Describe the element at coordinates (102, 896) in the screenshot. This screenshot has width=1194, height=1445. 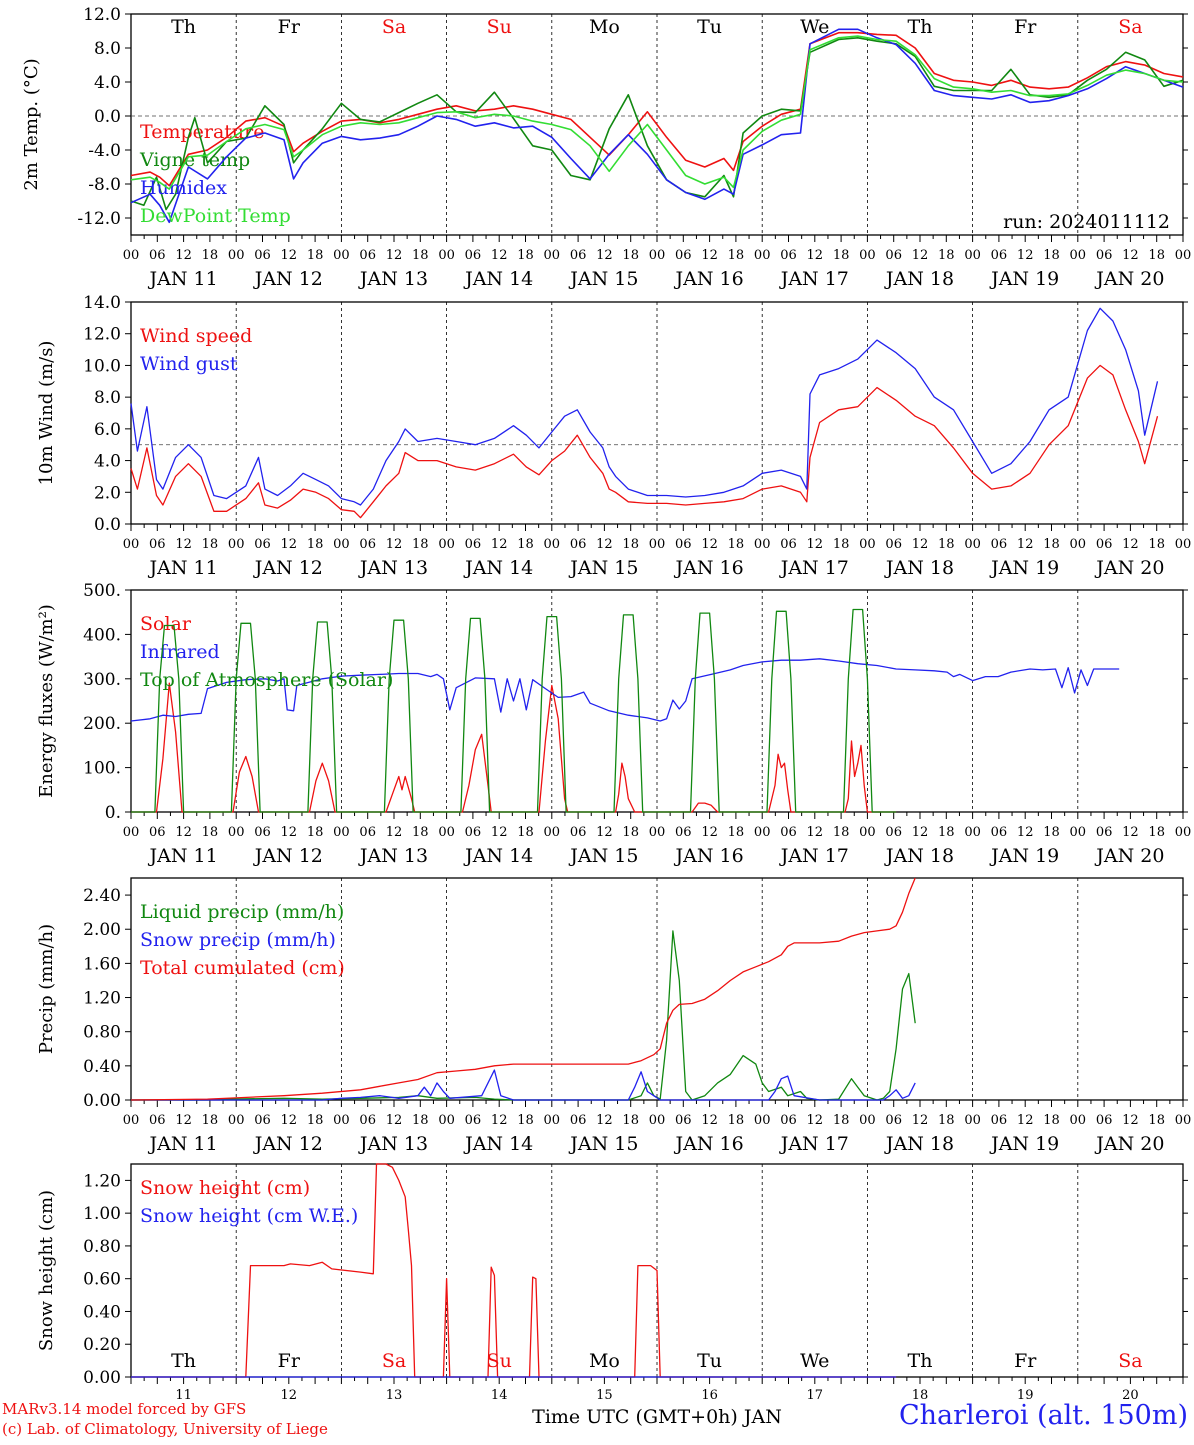
I see `y-tick-label: 2.40` at that location.